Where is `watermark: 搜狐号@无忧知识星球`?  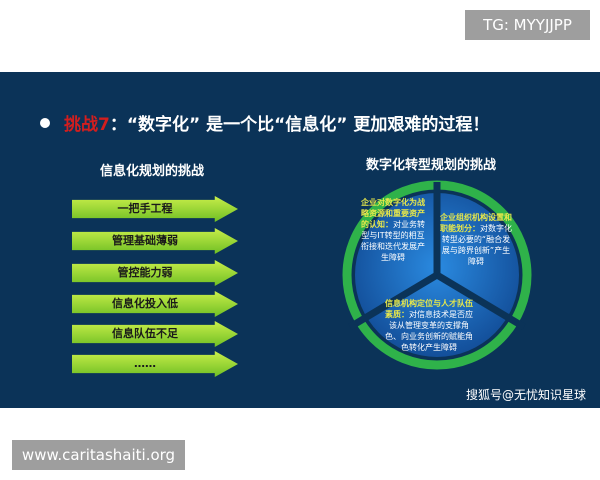 watermark: 搜狐号@无忧知识星球 is located at coordinates (526, 395).